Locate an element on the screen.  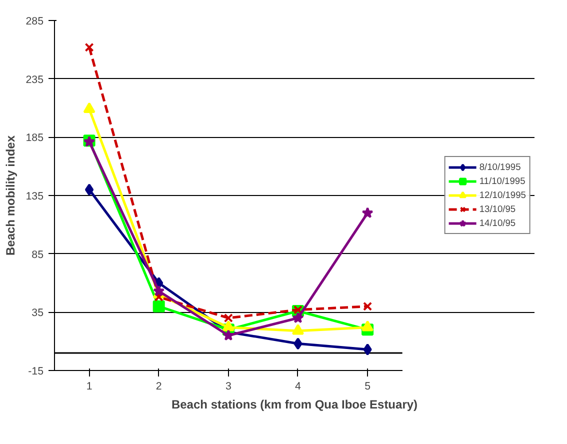
legend-label: 13/10/95 is located at coordinates (497, 209).